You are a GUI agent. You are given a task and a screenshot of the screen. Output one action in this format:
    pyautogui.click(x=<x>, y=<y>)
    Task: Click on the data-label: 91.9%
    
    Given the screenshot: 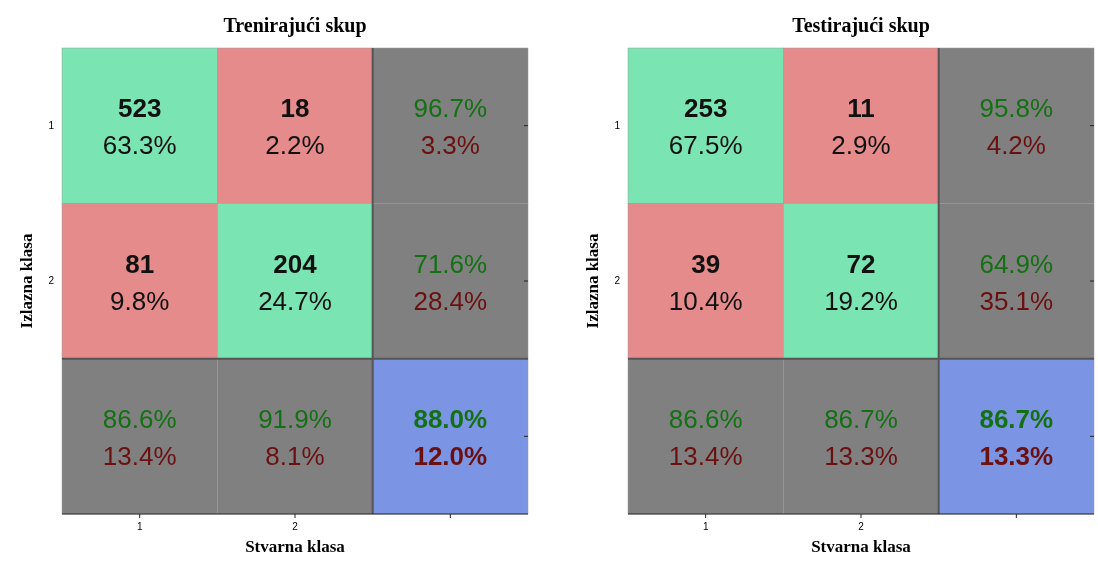 What is the action you would take?
    pyautogui.click(x=295, y=418)
    